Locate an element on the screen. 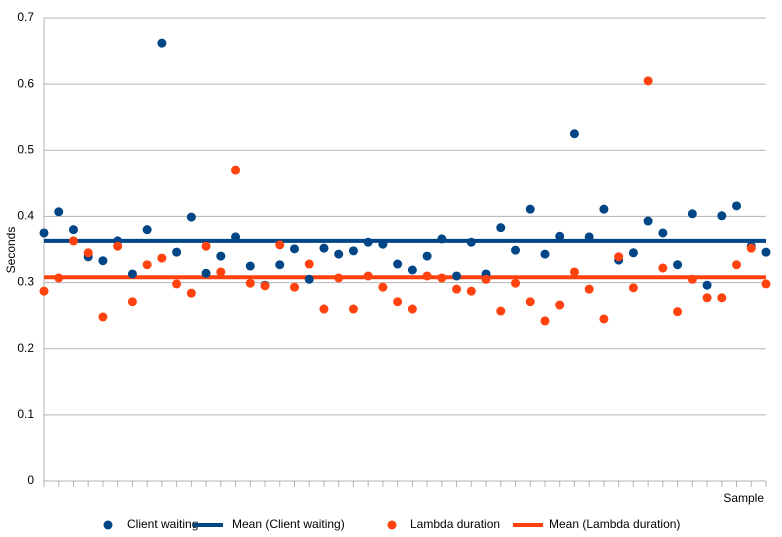 The image size is (782, 537). y-tick-label: 0.3 is located at coordinates (25, 282).